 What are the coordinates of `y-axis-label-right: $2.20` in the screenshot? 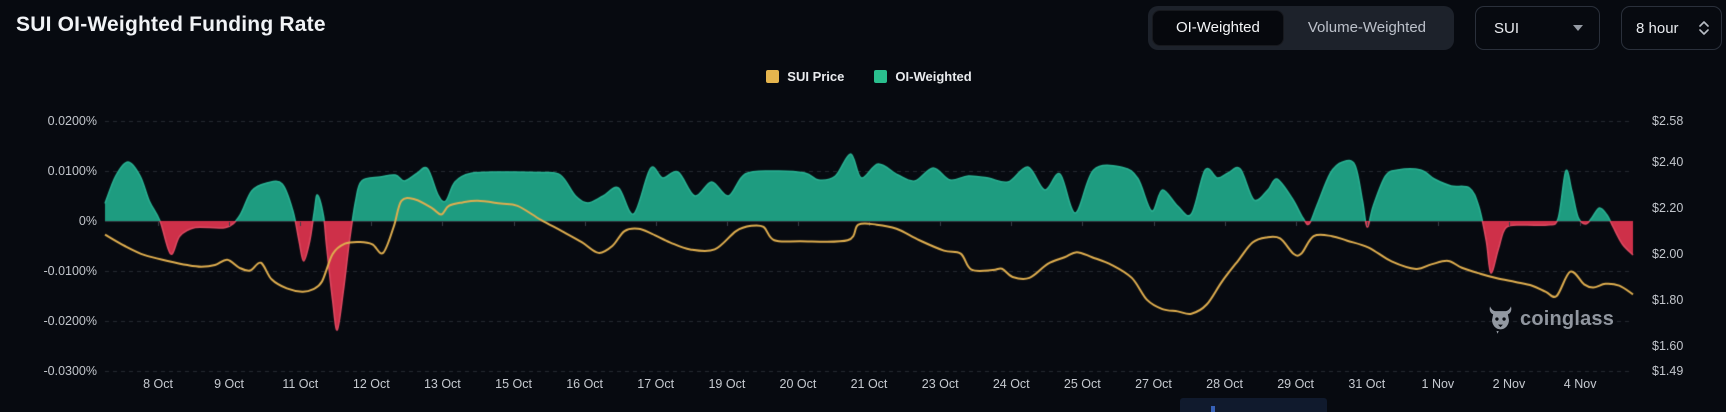 It's located at (1668, 208).